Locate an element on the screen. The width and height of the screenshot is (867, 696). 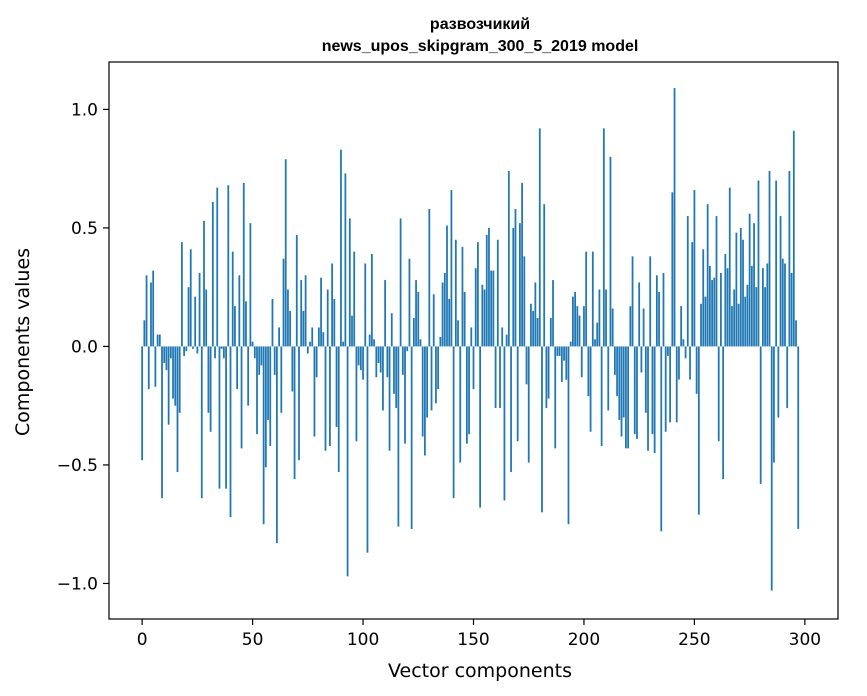
y-tick-label: −1.0 is located at coordinates (77, 584).